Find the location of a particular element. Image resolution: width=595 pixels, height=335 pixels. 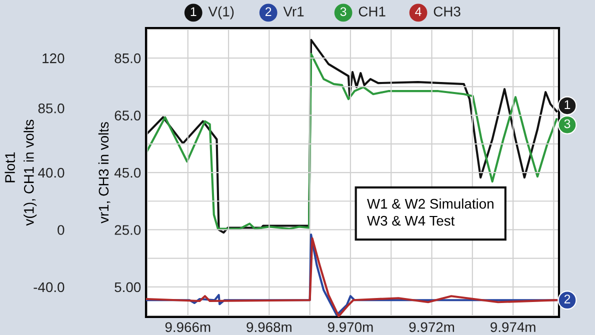

annotation: W1 & W2 Simulation W3 & W4 Test is located at coordinates (430, 212).